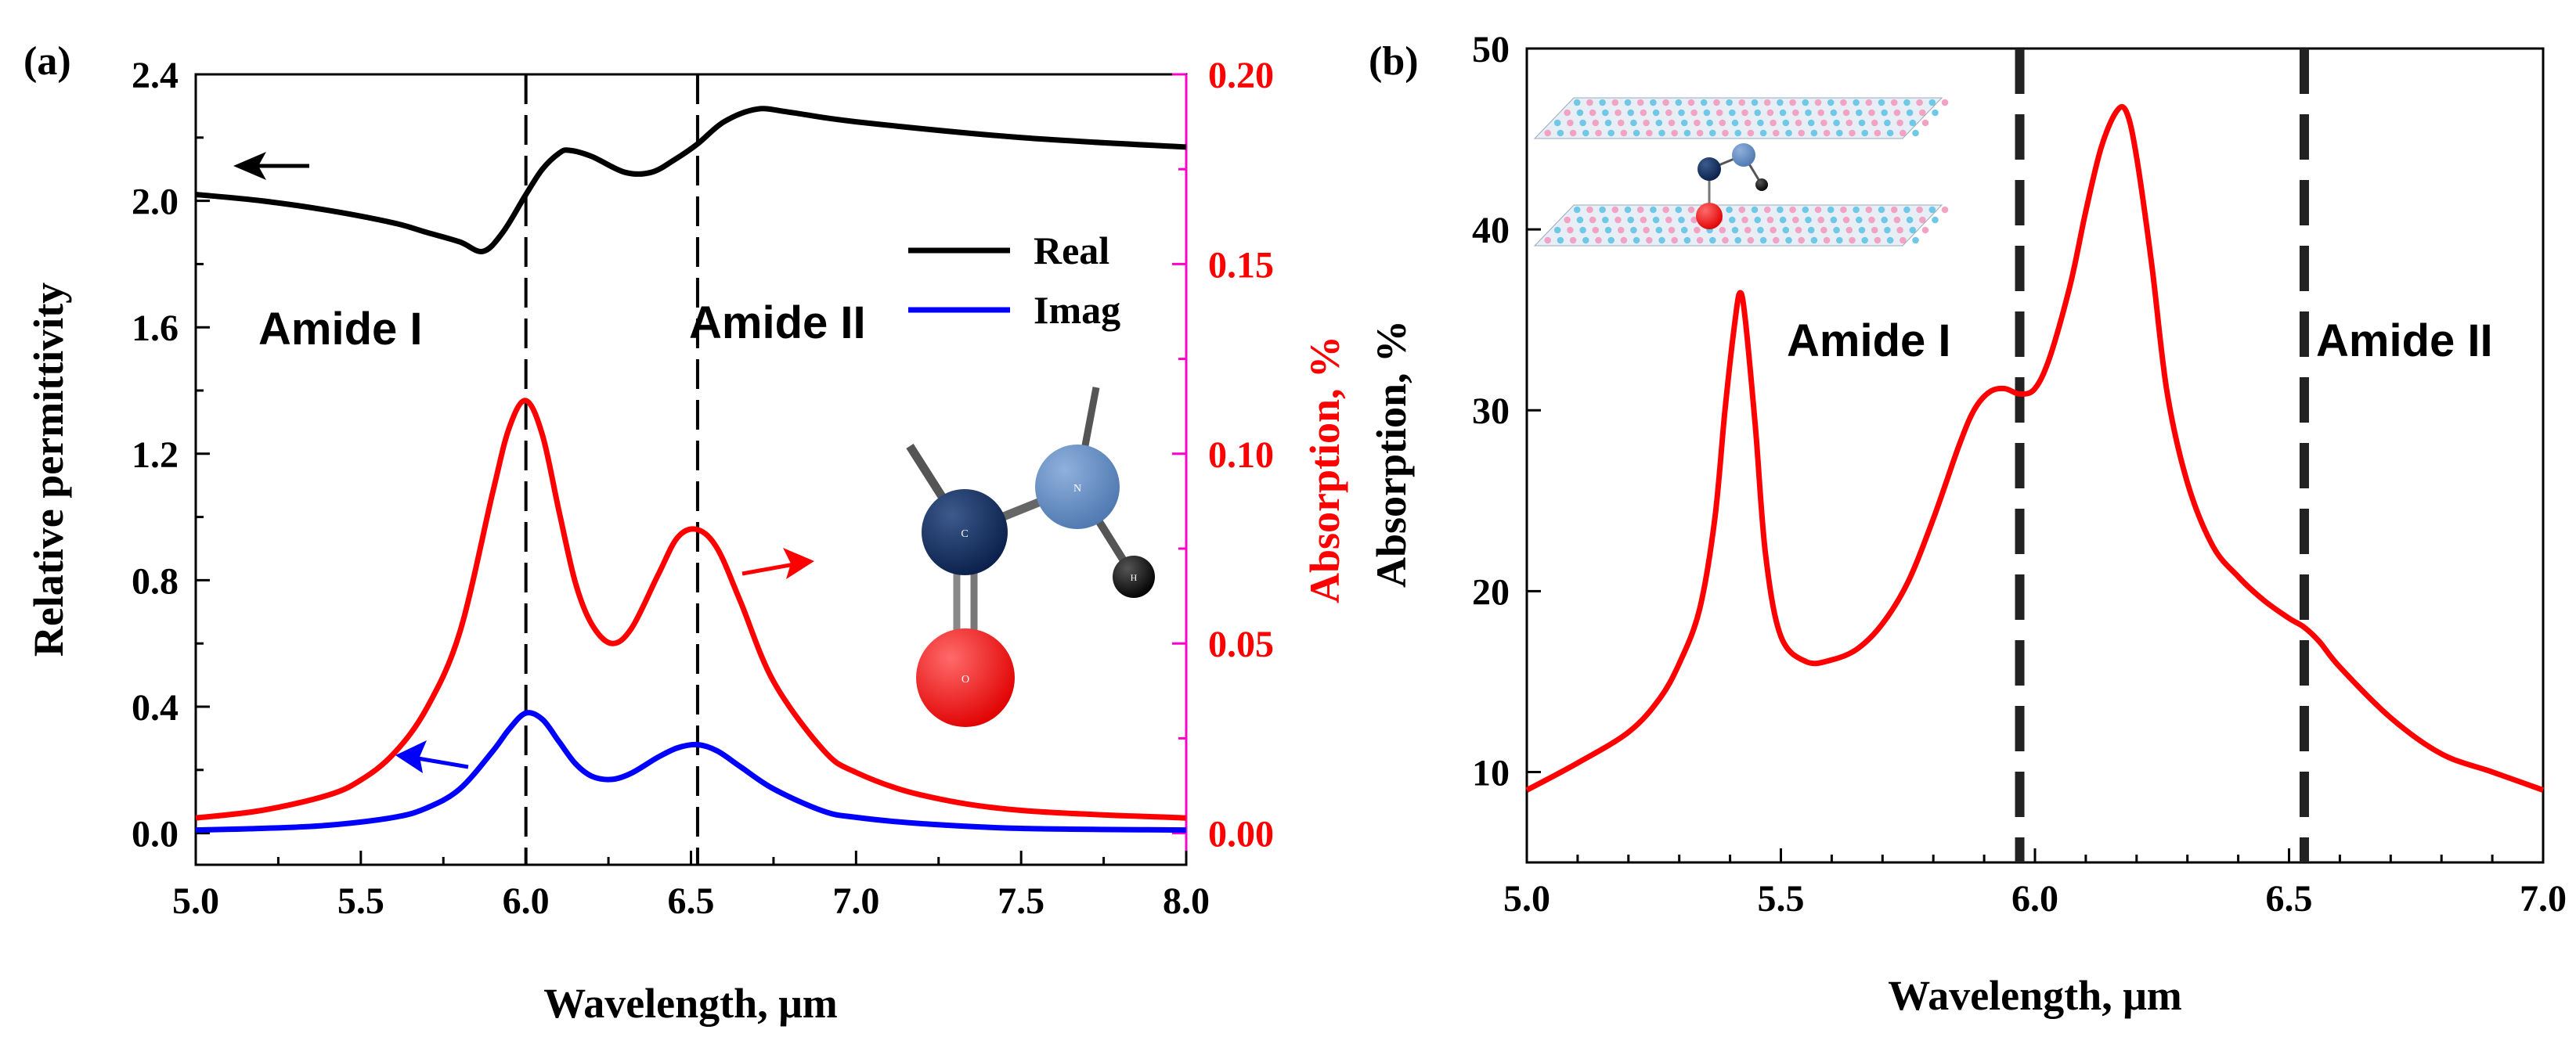 The height and width of the screenshot is (1044, 2576). I want to click on panel-a-ylabel-right: Absorption, %, so click(1324, 469).